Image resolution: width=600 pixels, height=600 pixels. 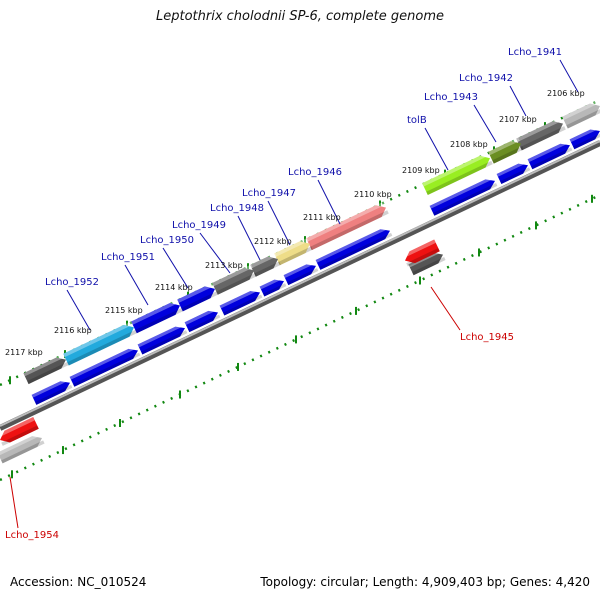 What do you see at coordinates (421, 253) in the screenshot?
I see `gene-arrow-lcho_1945` at bounding box center [421, 253].